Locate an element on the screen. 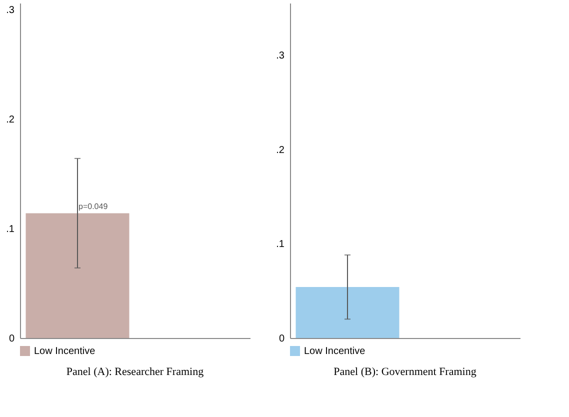 The image size is (569, 417). annotation: p=0.049 is located at coordinates (93, 207).